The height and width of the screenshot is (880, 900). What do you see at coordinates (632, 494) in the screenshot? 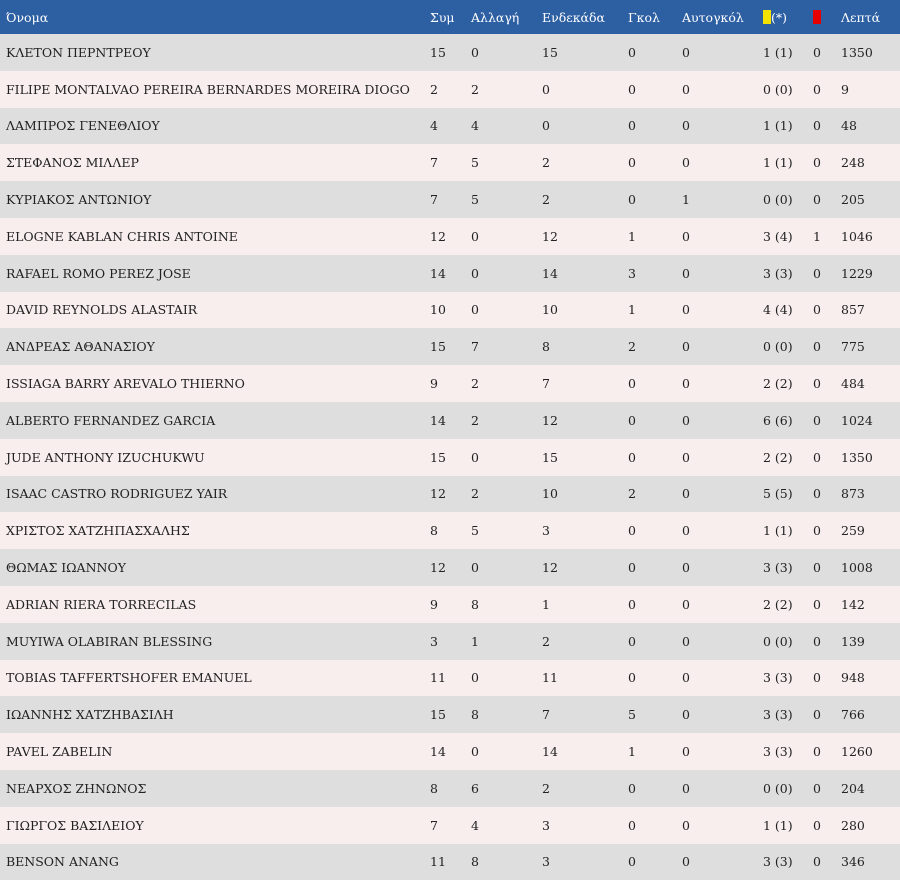
I see `goals-cell: 2` at bounding box center [632, 494].